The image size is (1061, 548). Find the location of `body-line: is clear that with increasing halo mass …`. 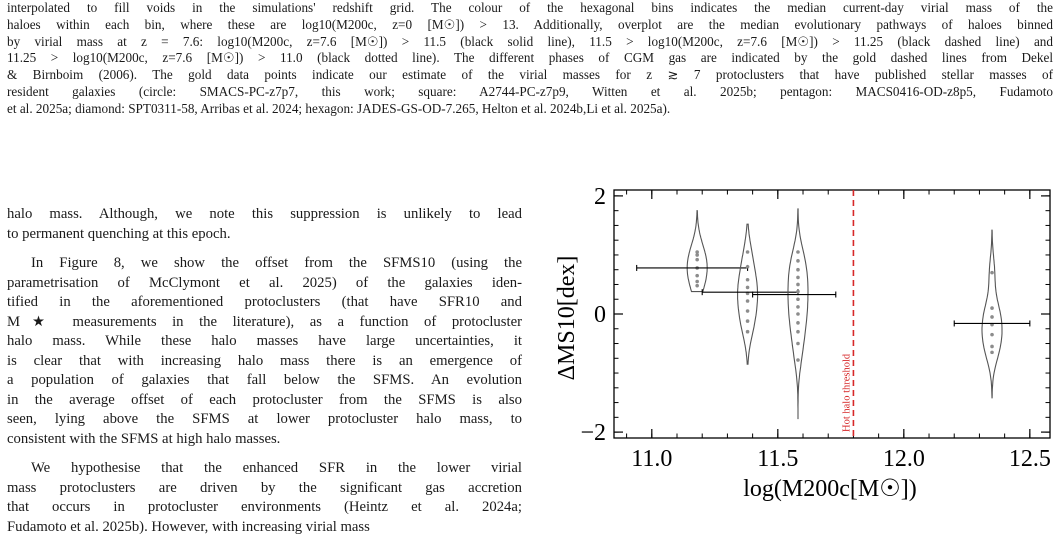

body-line: is clear that with increasing halo mass … is located at coordinates (264, 360).